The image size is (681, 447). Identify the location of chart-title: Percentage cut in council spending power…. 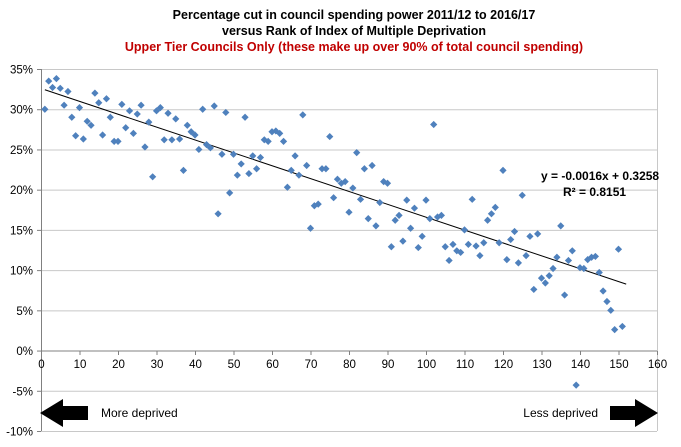
(354, 15).